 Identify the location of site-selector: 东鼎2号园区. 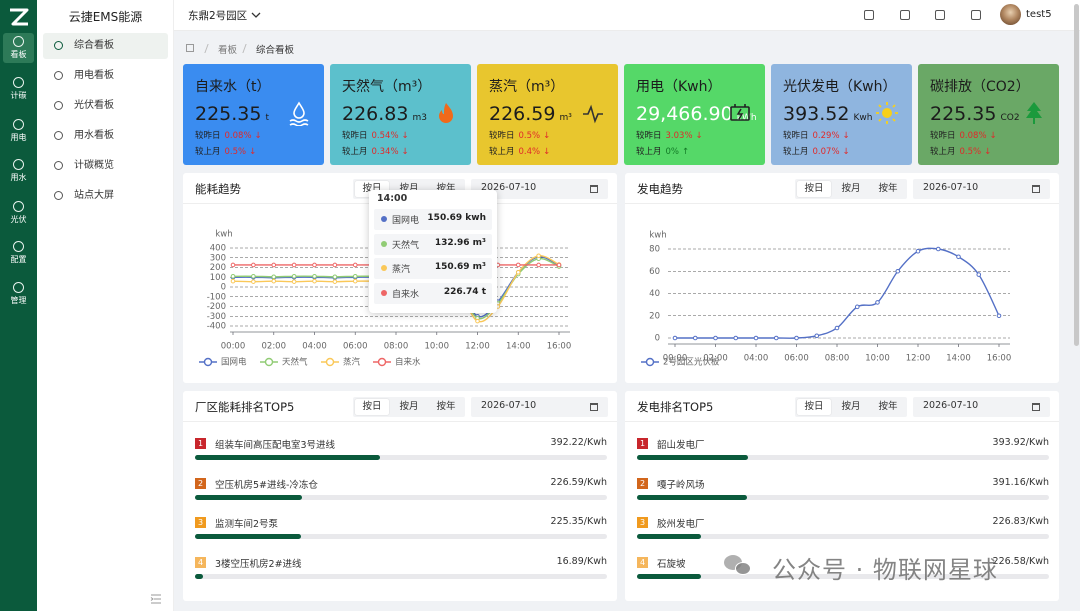
(218, 16).